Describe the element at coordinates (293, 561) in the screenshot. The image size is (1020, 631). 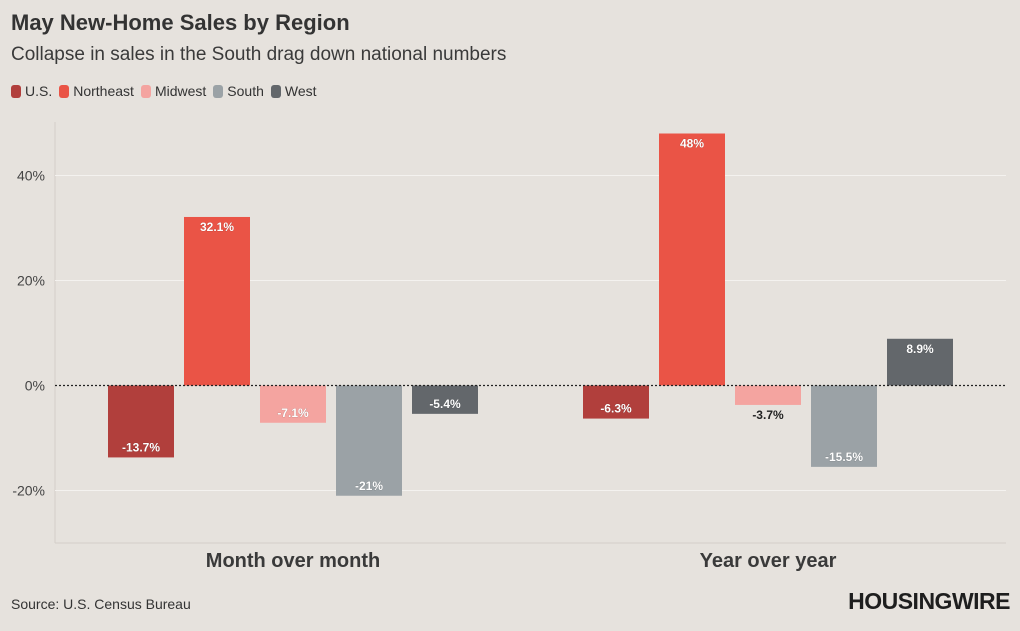
I see `x-category-label: Month over month` at that location.